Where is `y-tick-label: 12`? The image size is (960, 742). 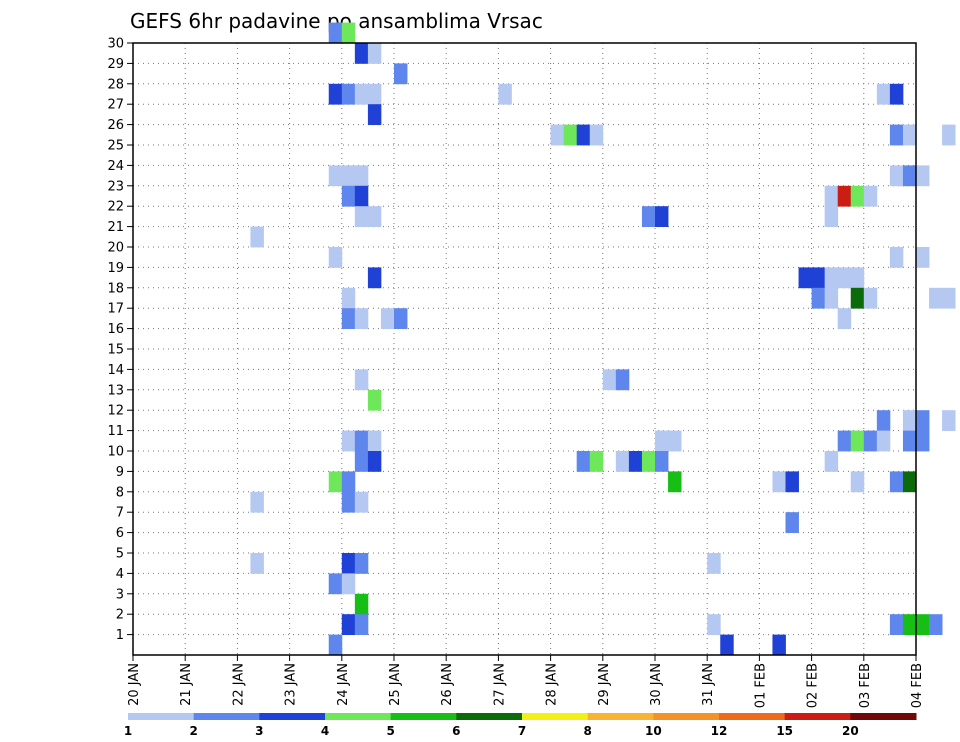
y-tick-label: 12 is located at coordinates (115, 411).